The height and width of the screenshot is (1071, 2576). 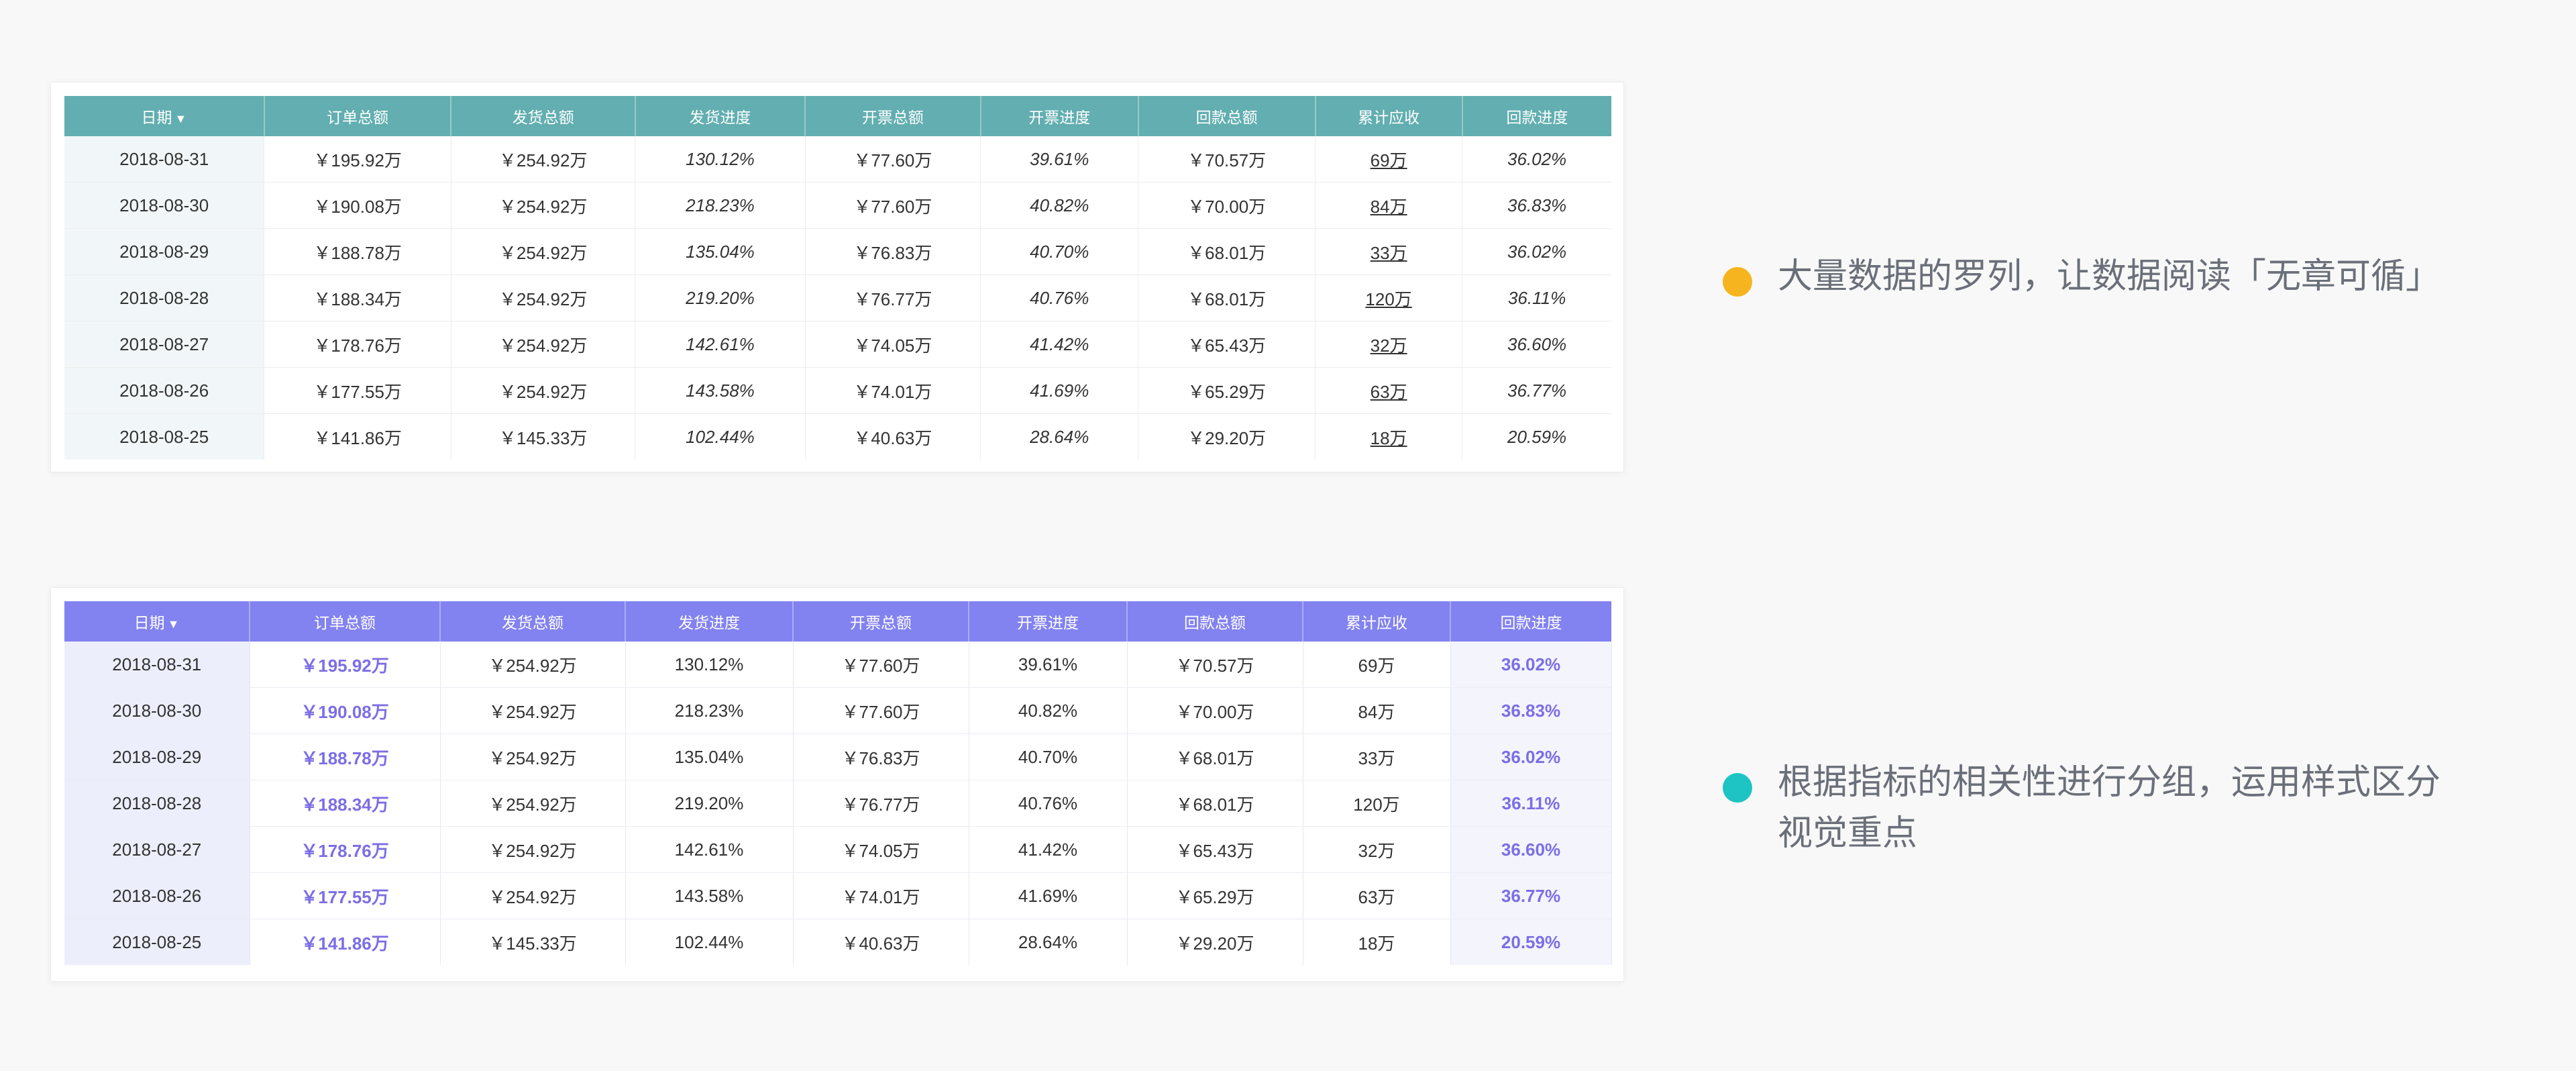 I want to click on table-cell: 63万, so click(x=1377, y=895).